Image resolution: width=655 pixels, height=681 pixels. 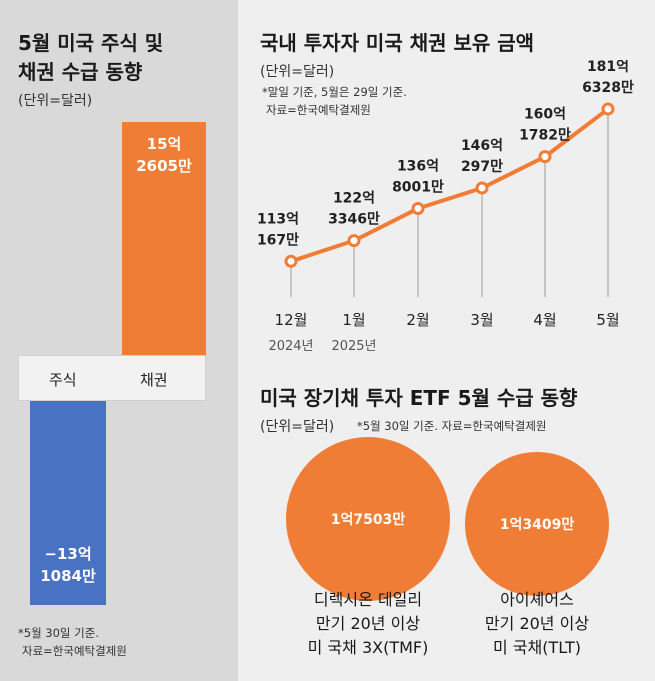 What do you see at coordinates (278, 219) in the screenshot?
I see `data-label: 113억` at bounding box center [278, 219].